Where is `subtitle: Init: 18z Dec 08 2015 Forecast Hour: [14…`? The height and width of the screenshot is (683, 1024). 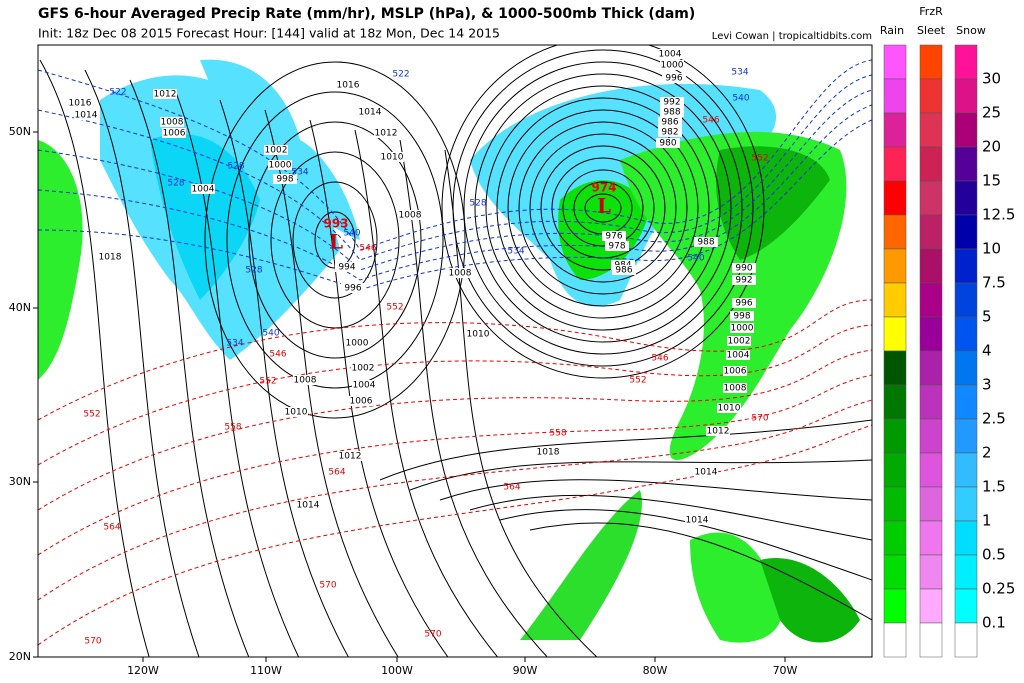
subtitle: Init: 18z Dec 08 2015 Forecast Hour: [14… is located at coordinates (269, 33).